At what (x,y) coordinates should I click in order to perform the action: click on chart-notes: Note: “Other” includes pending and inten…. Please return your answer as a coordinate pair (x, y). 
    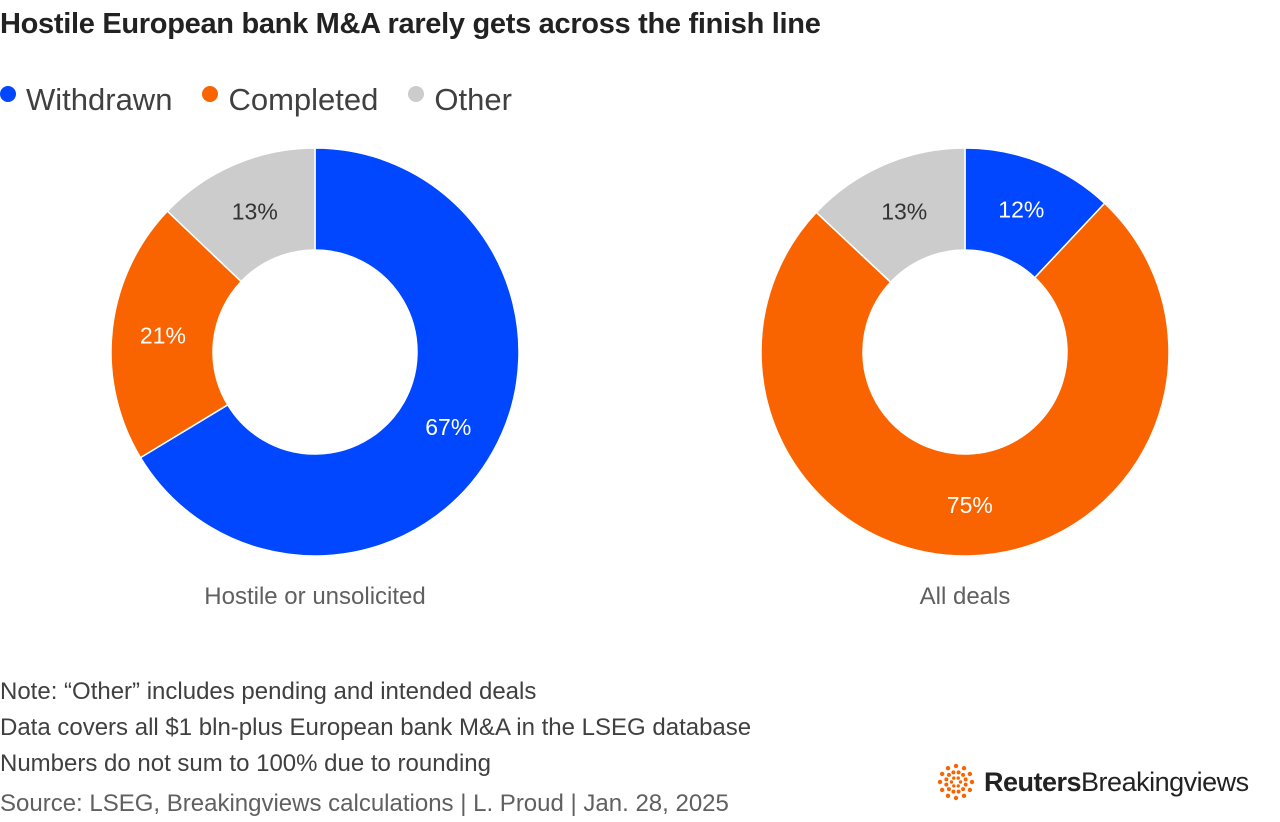
    Looking at the image, I should click on (375, 728).